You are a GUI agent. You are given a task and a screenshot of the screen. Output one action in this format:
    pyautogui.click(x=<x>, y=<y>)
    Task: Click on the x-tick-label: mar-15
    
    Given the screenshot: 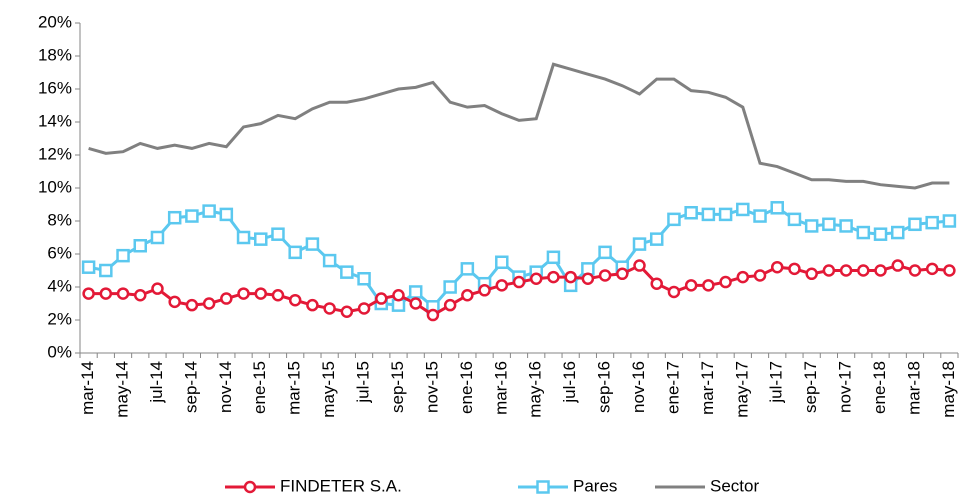 What is the action you would take?
    pyautogui.click(x=294, y=388)
    